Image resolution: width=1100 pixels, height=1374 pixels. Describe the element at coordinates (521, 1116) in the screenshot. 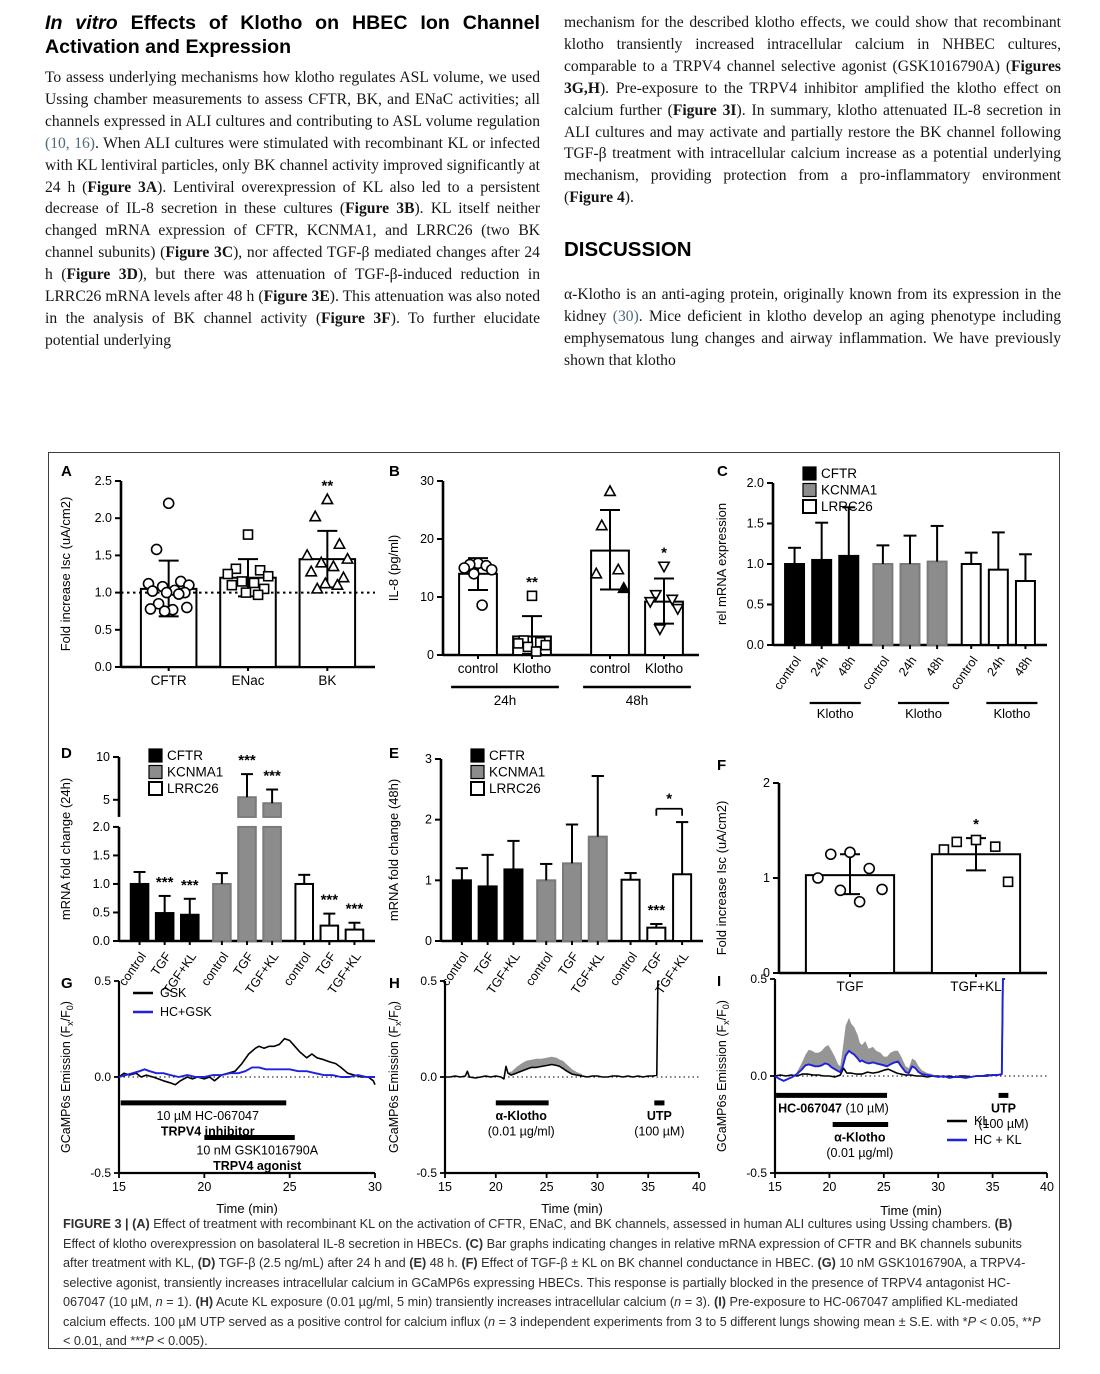

I see `svg-text: α-Klotho` at that location.